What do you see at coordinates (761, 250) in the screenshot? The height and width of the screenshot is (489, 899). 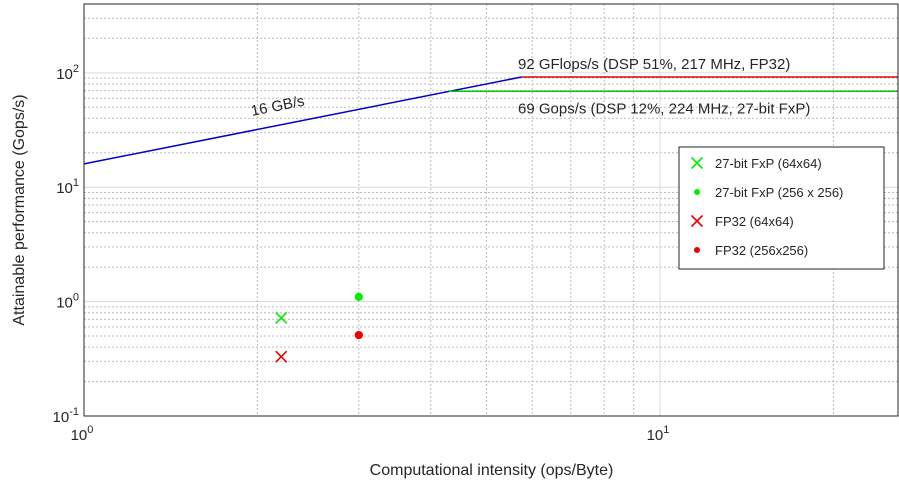 I see `legend-item-fp32-256: FP32 (256x256)` at bounding box center [761, 250].